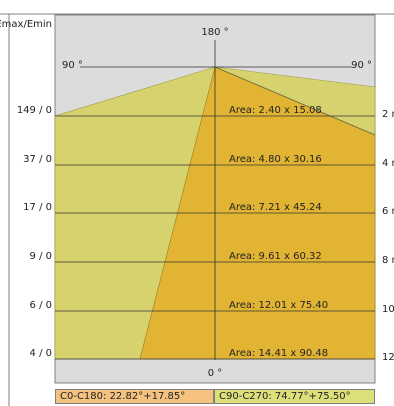 This screenshot has height=406, width=394. I want to click on area-label: Area: 14.41 x 90.48, so click(278, 353).